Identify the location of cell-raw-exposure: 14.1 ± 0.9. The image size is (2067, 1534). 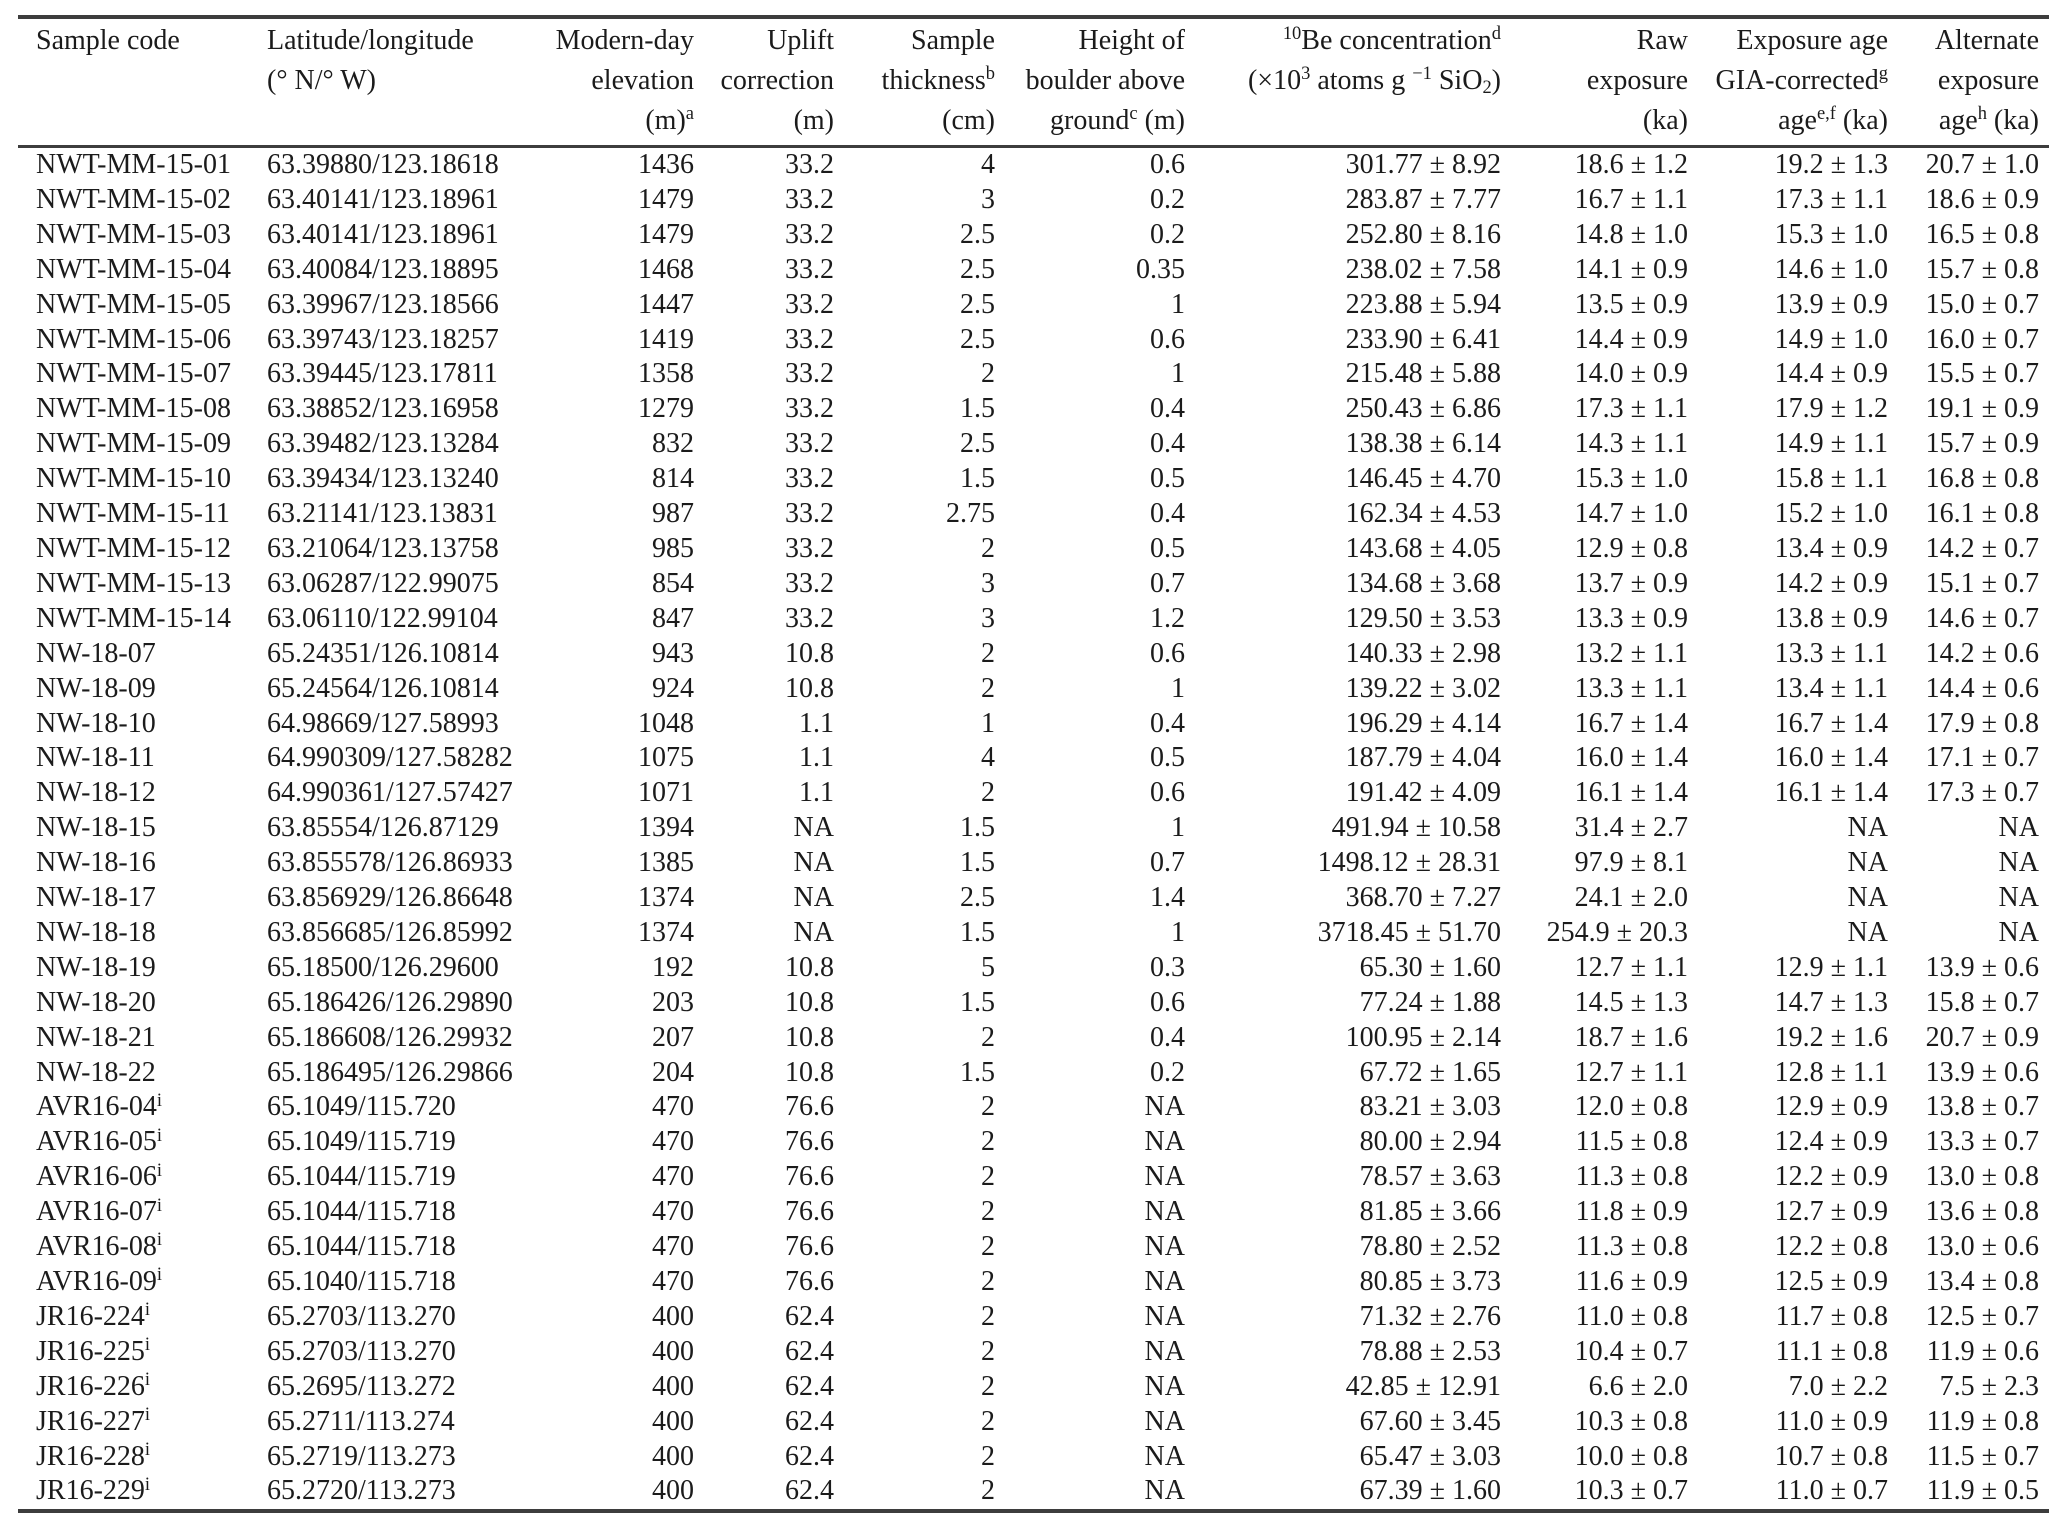
(1631, 269).